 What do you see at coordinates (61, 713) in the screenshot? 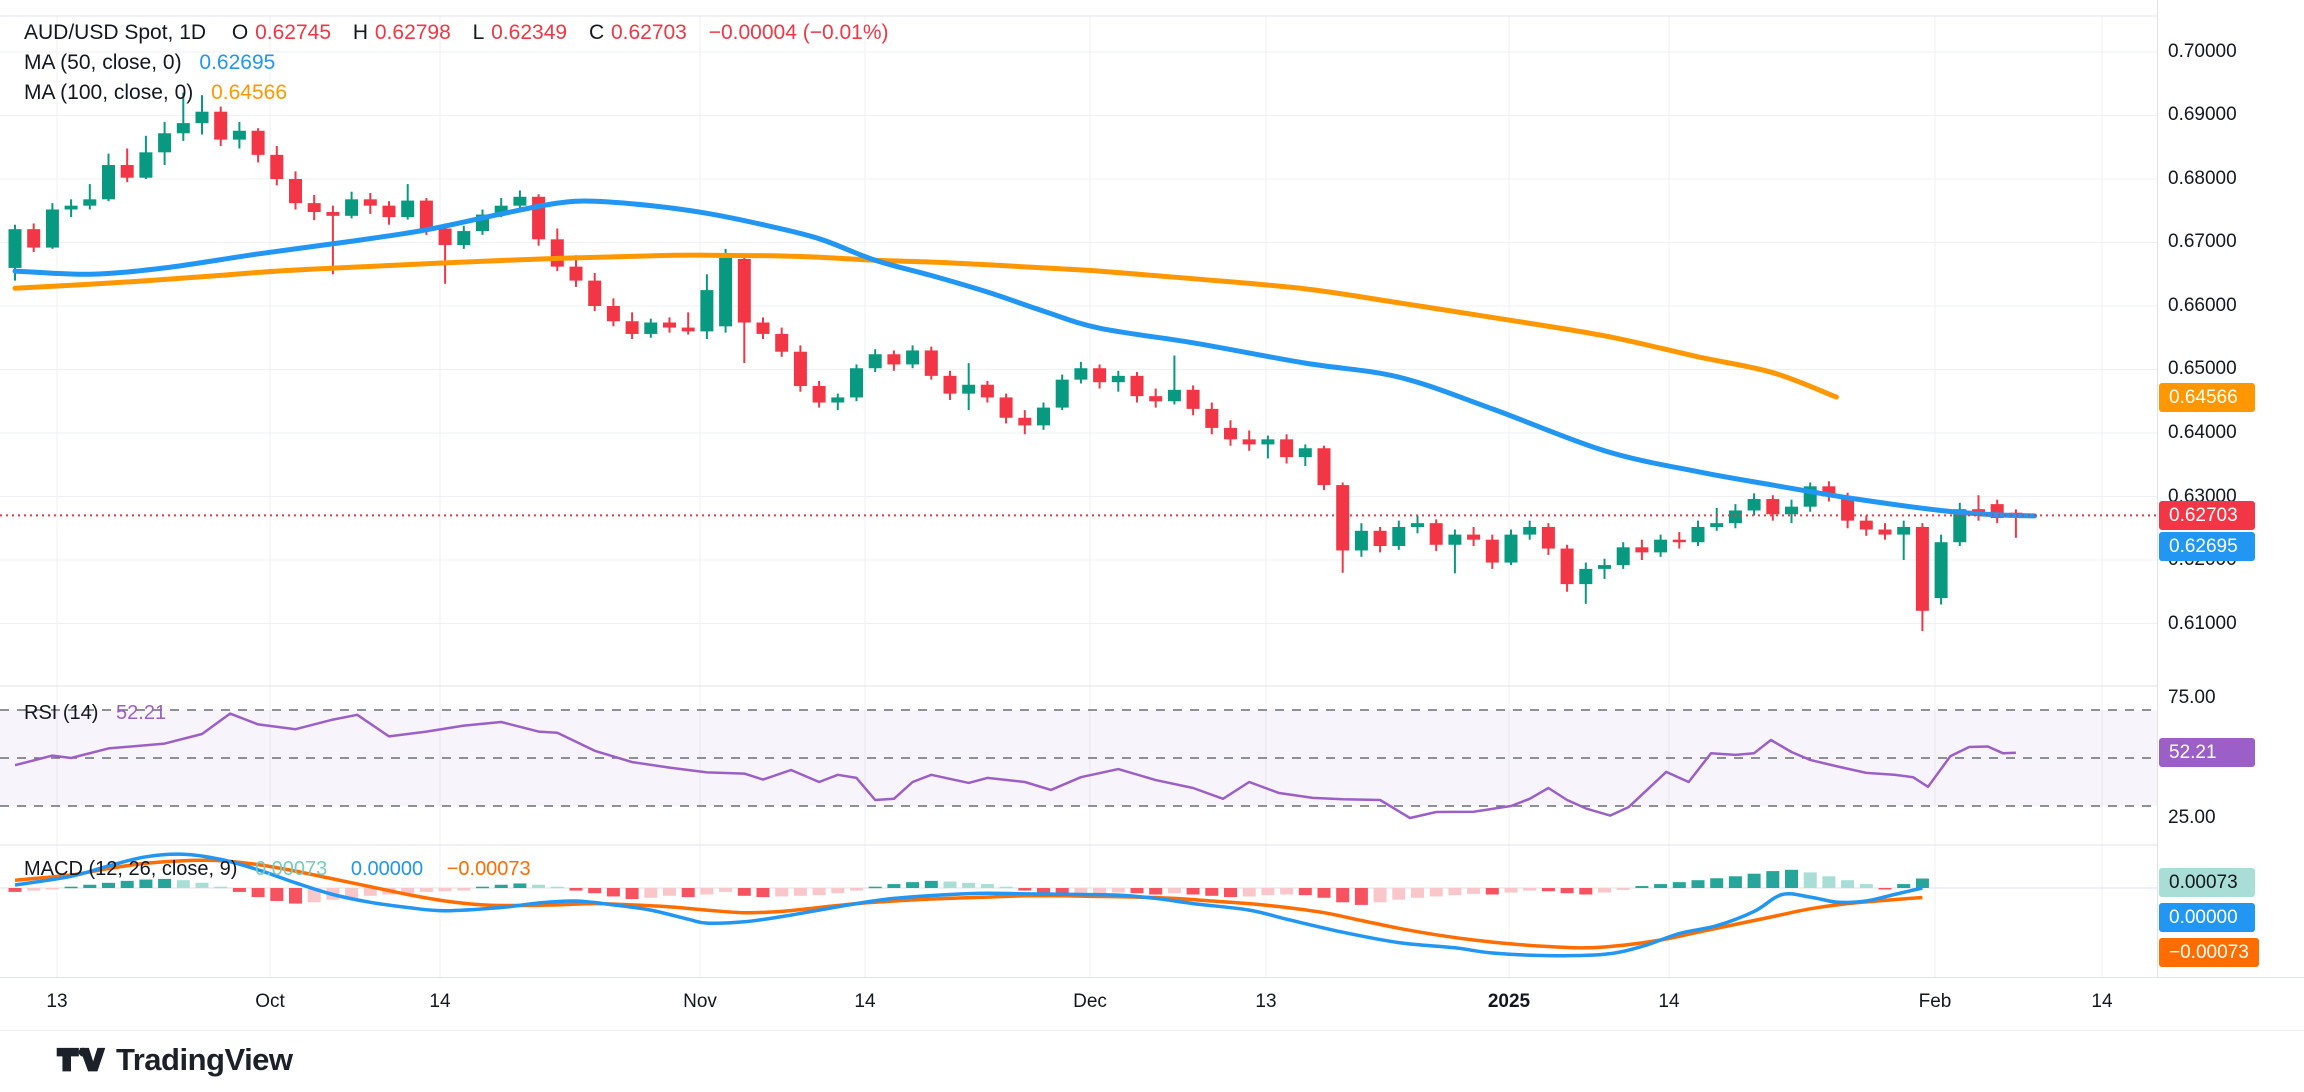
I see `rsi-label: RSI (14)` at bounding box center [61, 713].